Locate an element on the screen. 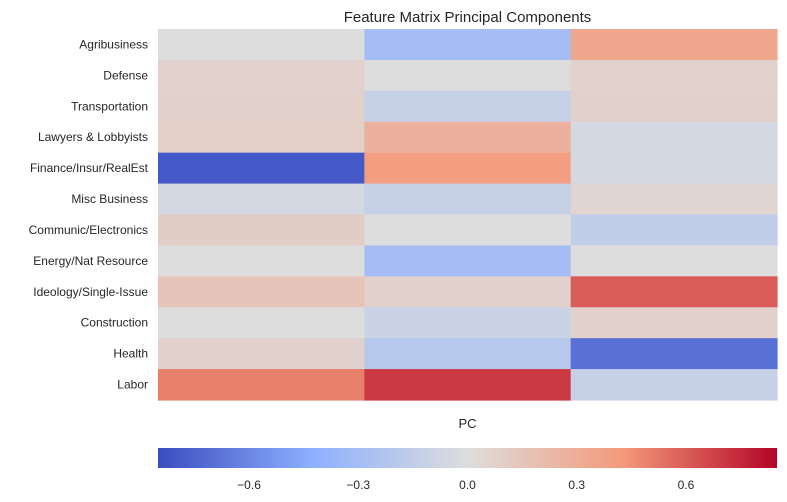 The width and height of the screenshot is (787, 502). colorbar-tick-label: 0.0 is located at coordinates (467, 485).